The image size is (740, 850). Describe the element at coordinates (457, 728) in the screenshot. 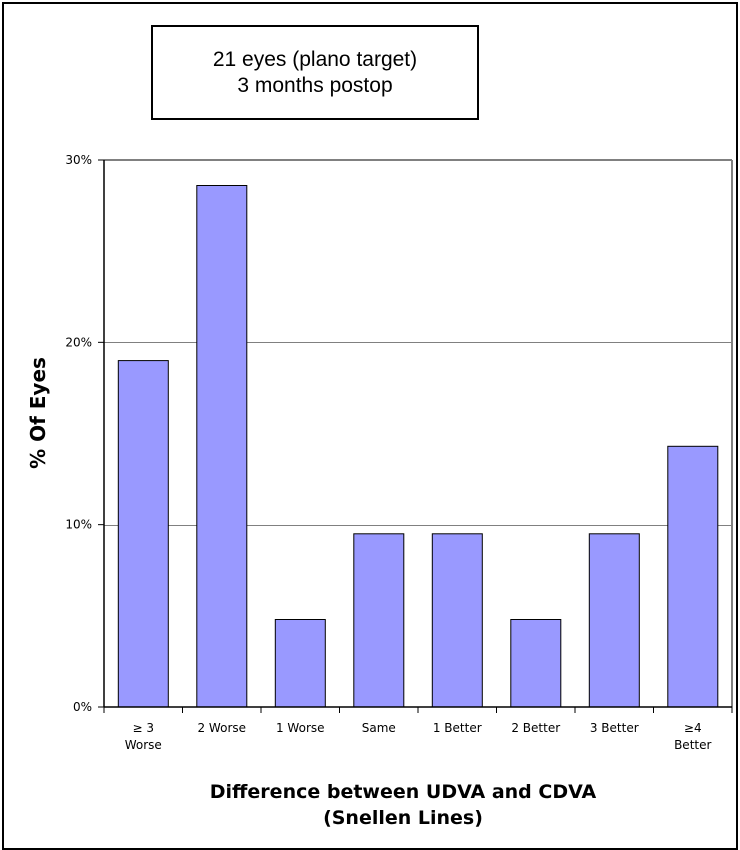

I see `x-category-label-4-line-0: 1 Better` at that location.